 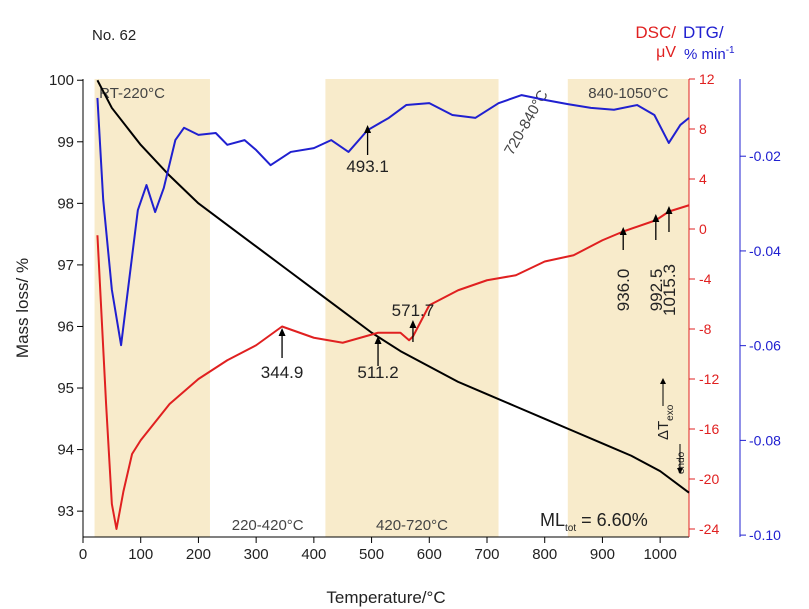 I want to click on dt: ΔTexo, so click(x=665, y=422).